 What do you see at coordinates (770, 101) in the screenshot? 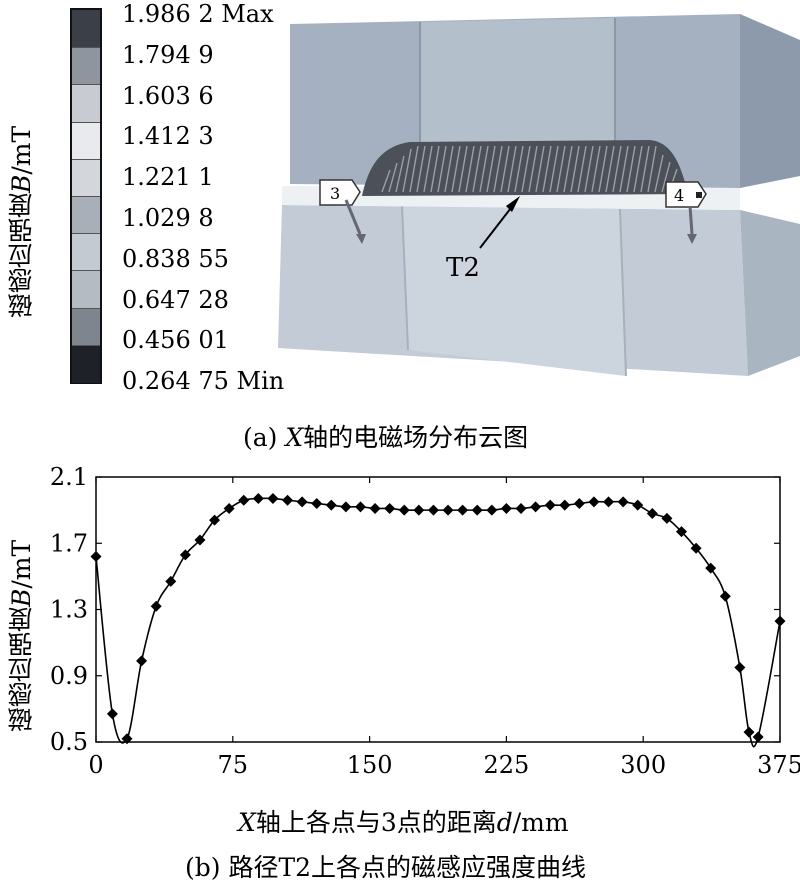
I see `upper-core-side` at bounding box center [770, 101].